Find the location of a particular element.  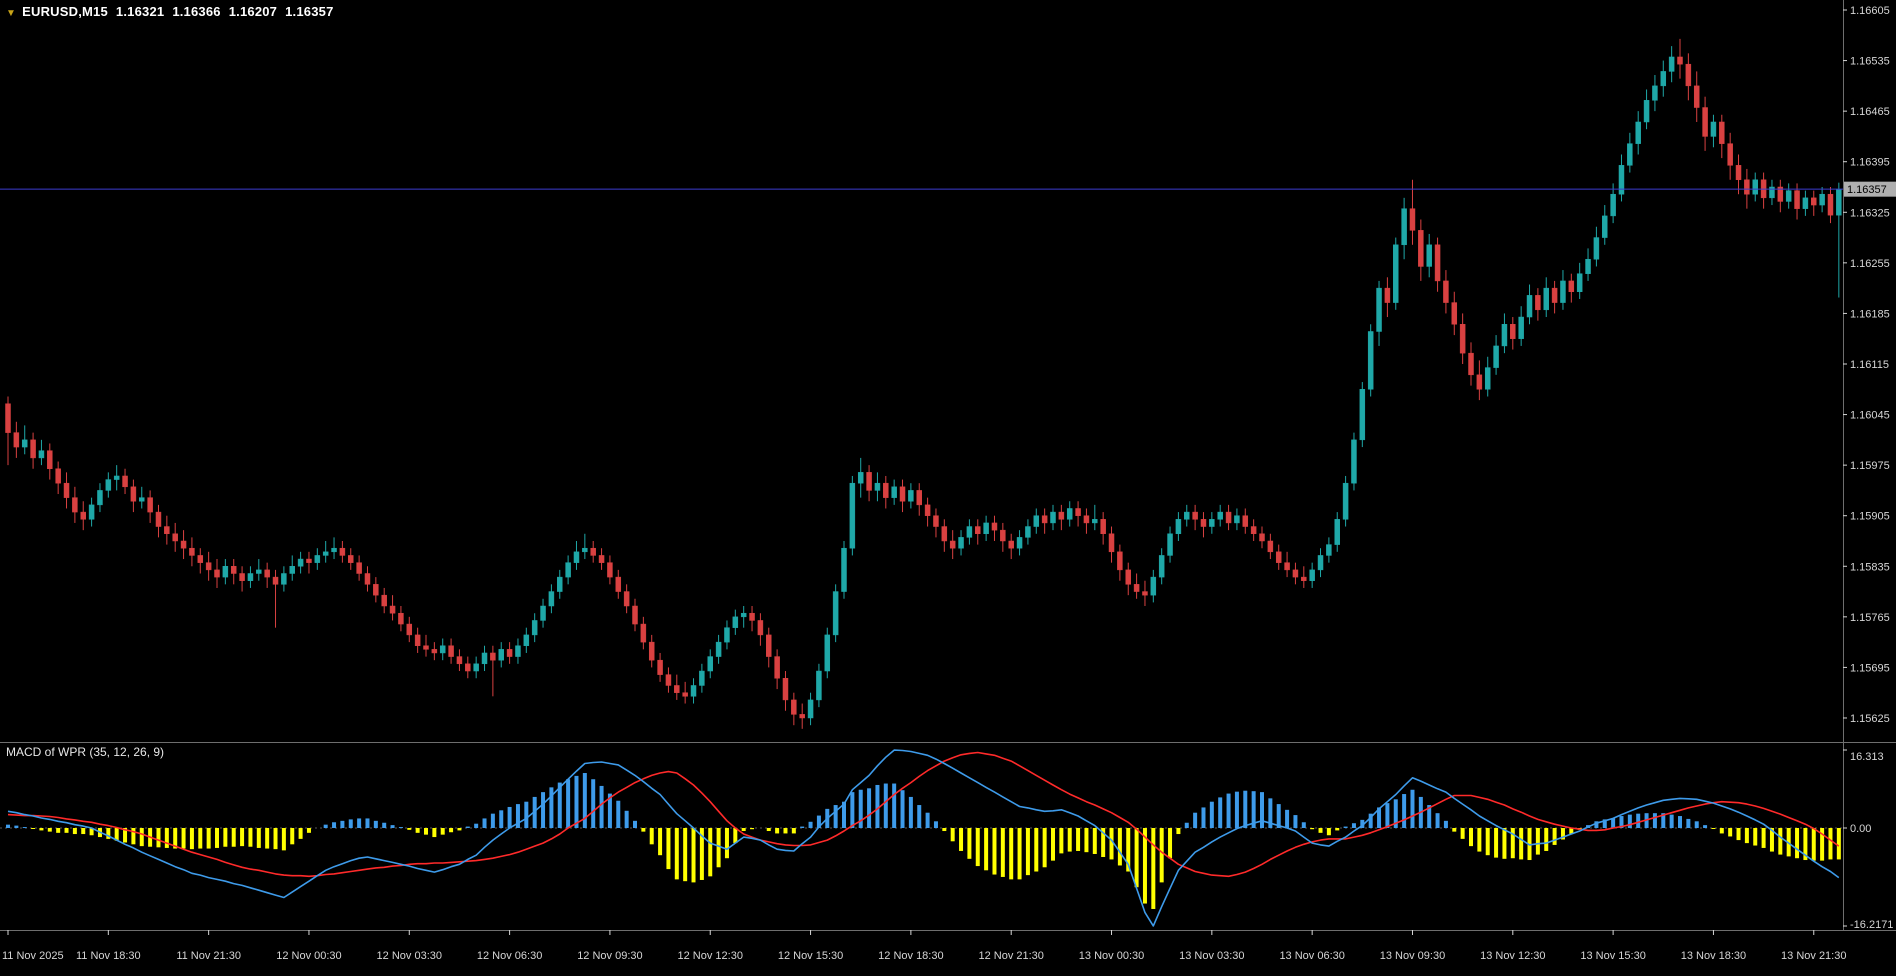

time-axis is located at coordinates (948, 953).